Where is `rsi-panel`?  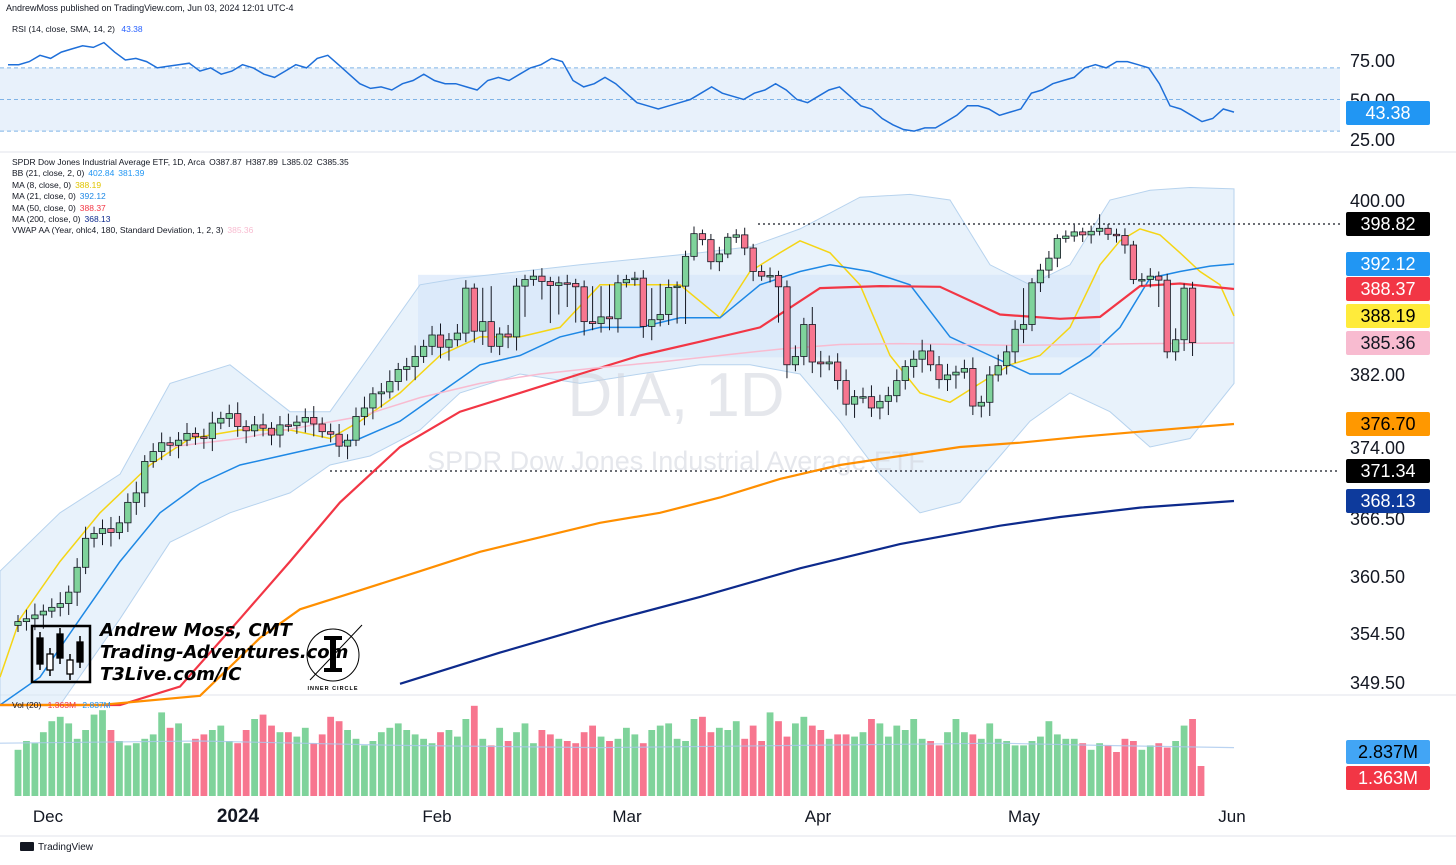
rsi-panel is located at coordinates (670, 86).